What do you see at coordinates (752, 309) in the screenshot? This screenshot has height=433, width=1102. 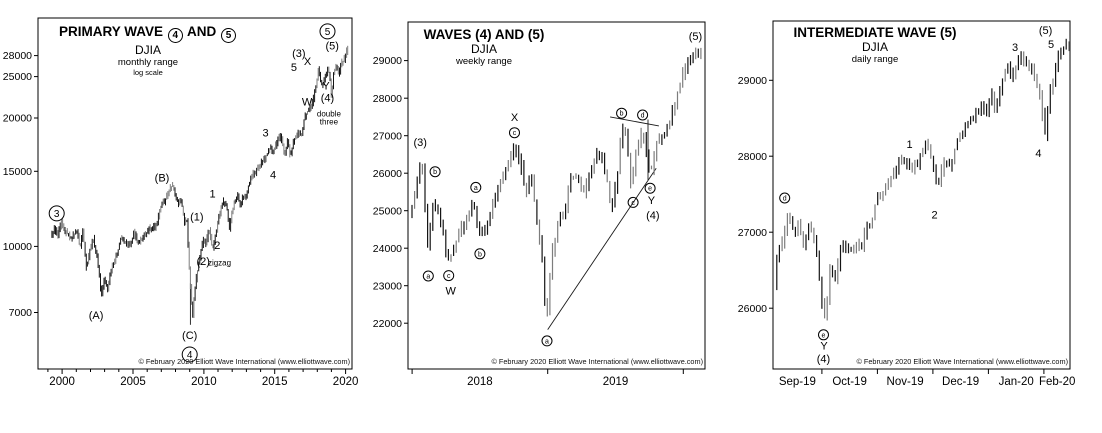 I see `svg-text: 26000` at bounding box center [752, 309].